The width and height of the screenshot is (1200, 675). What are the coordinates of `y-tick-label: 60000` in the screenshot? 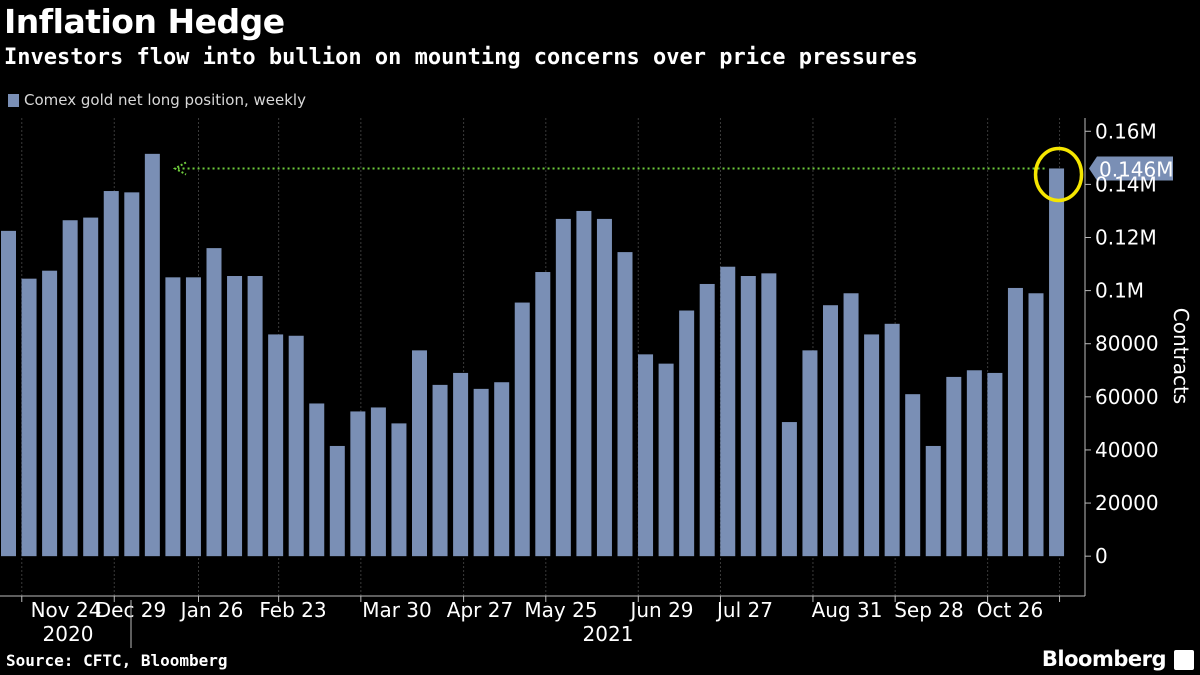 It's located at (1127, 397).